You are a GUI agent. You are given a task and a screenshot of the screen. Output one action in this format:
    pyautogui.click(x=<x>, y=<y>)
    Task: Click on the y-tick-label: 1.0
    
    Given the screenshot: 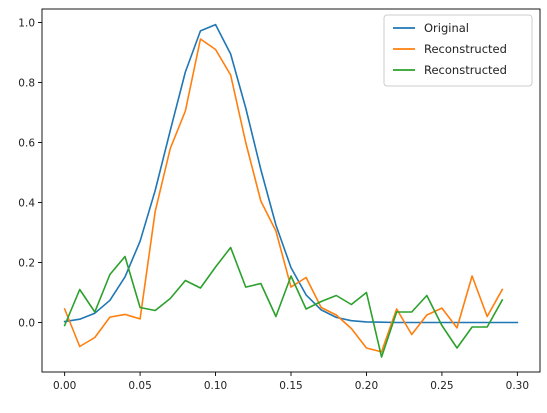 What is the action you would take?
    pyautogui.click(x=26, y=23)
    